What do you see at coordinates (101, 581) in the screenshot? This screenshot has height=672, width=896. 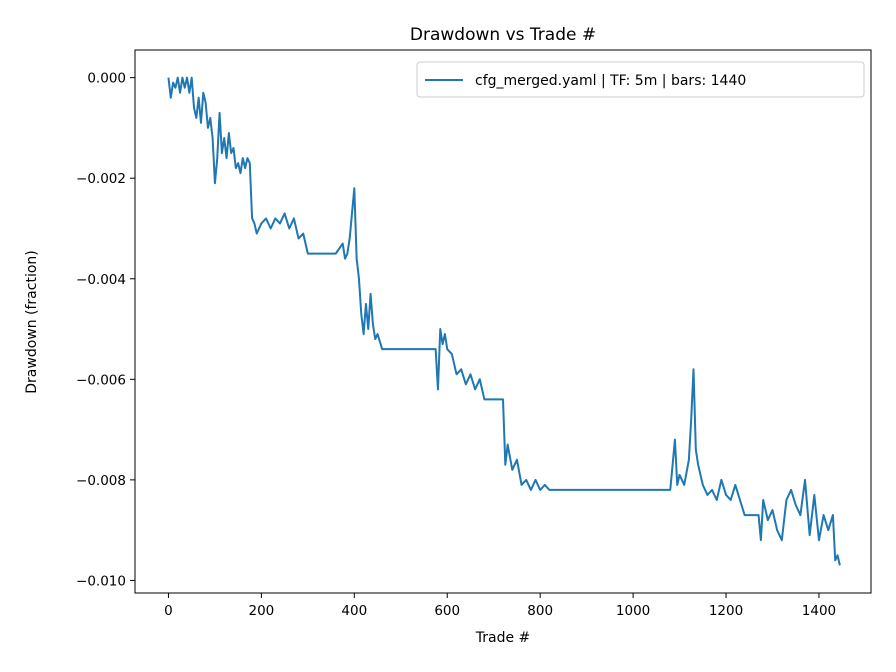 I see `y-tick-label: −0.010` at bounding box center [101, 581].